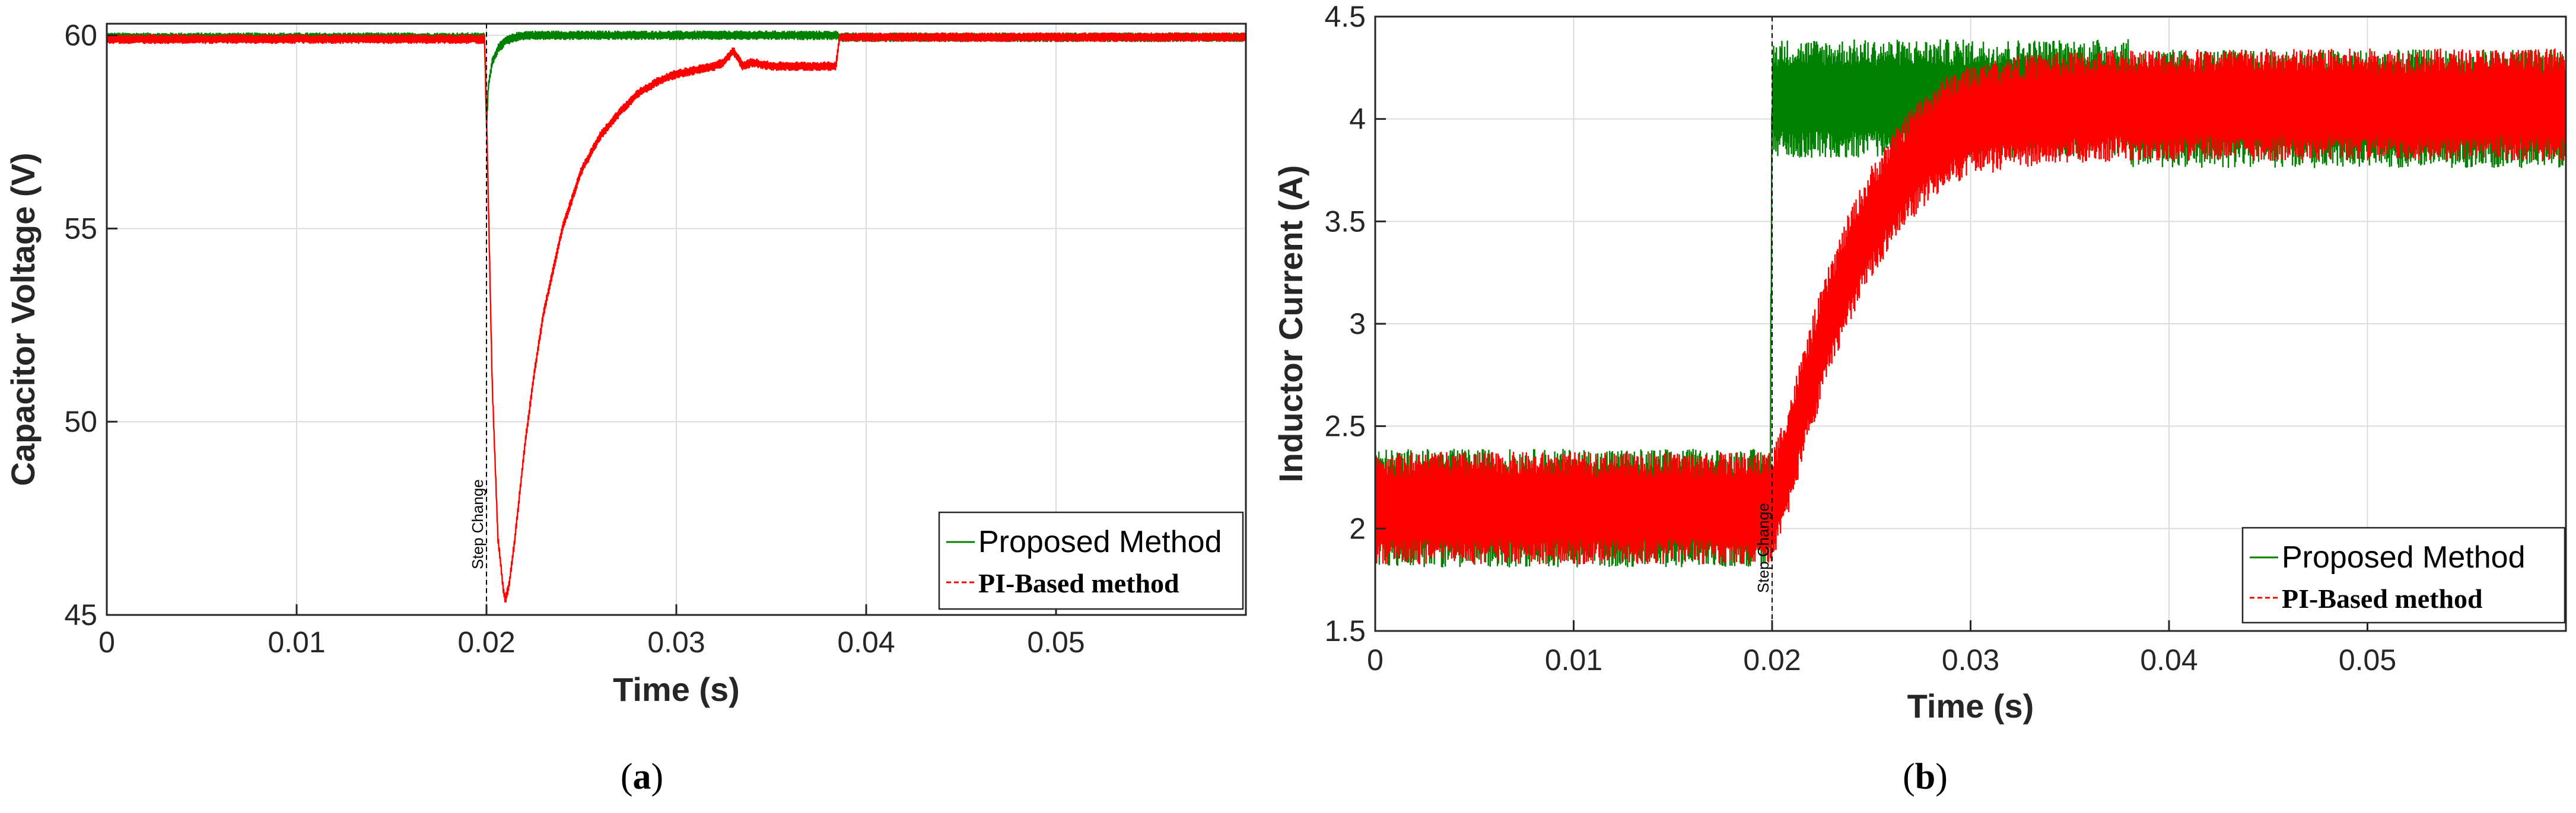 The width and height of the screenshot is (2576, 813). I want to click on y-tick-label: 60, so click(80, 35).